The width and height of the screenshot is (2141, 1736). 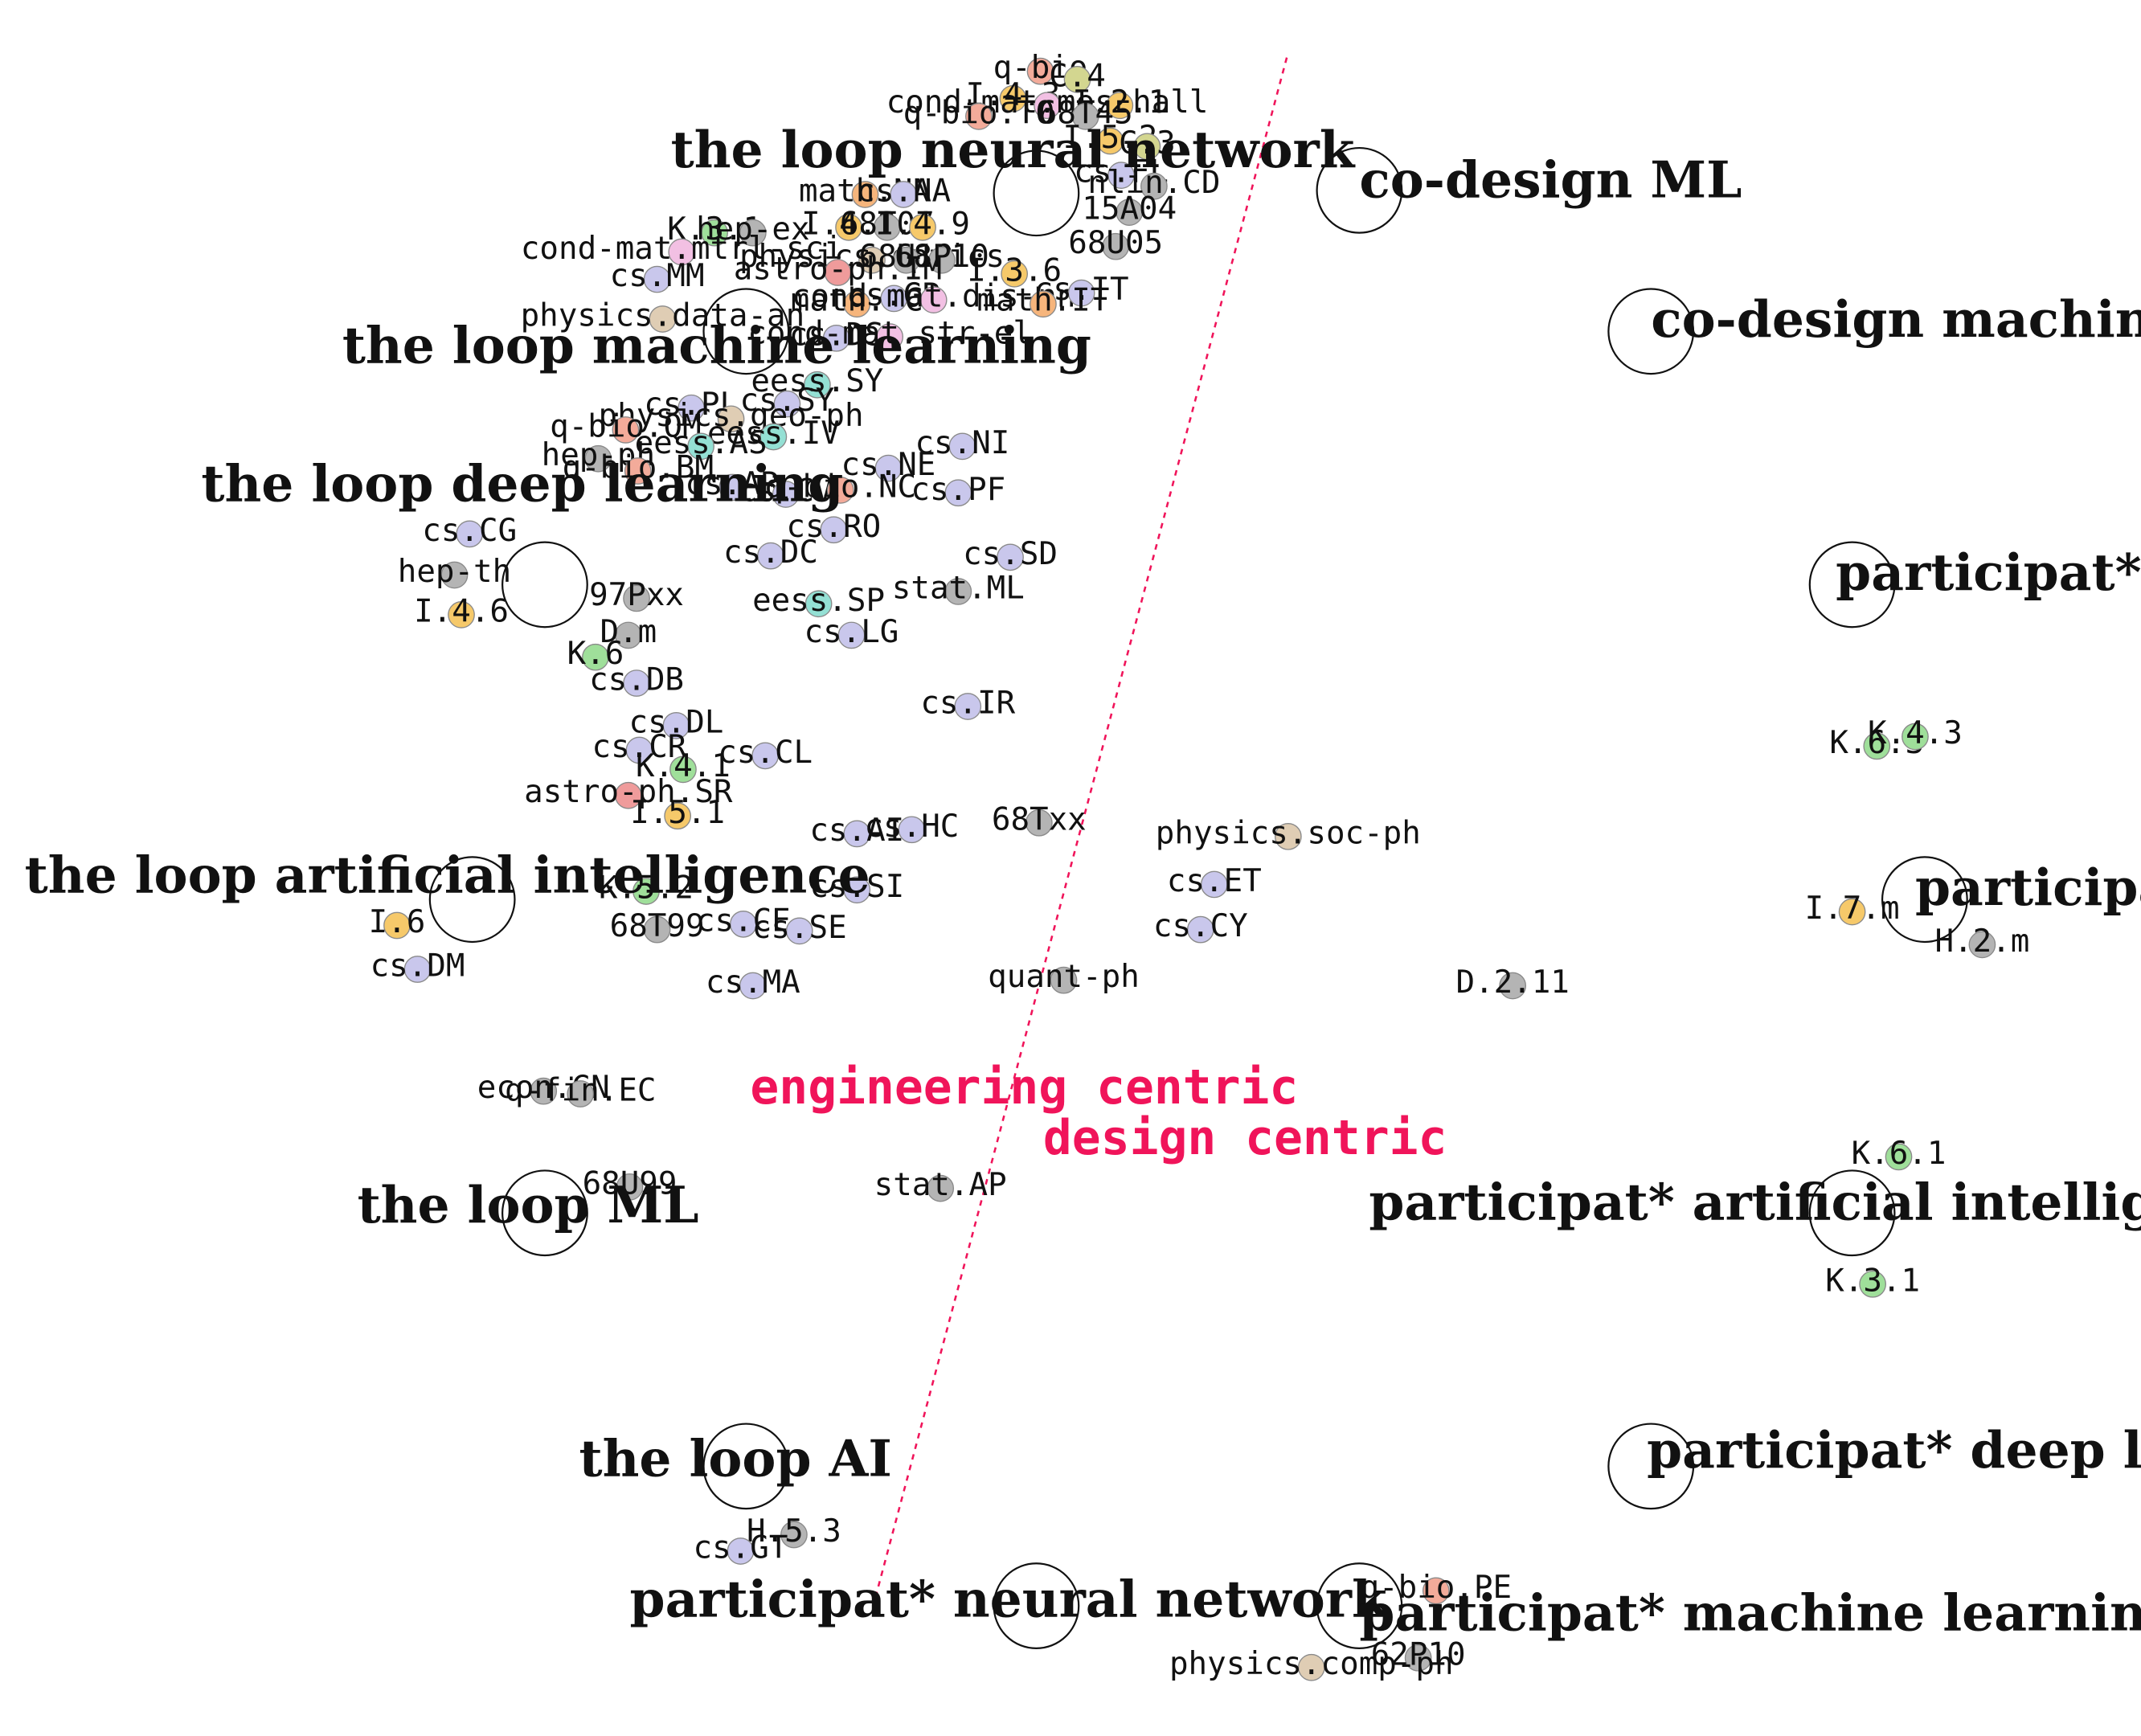 I want to click on category-point-68u99: 68U99, so click(x=630, y=1183).